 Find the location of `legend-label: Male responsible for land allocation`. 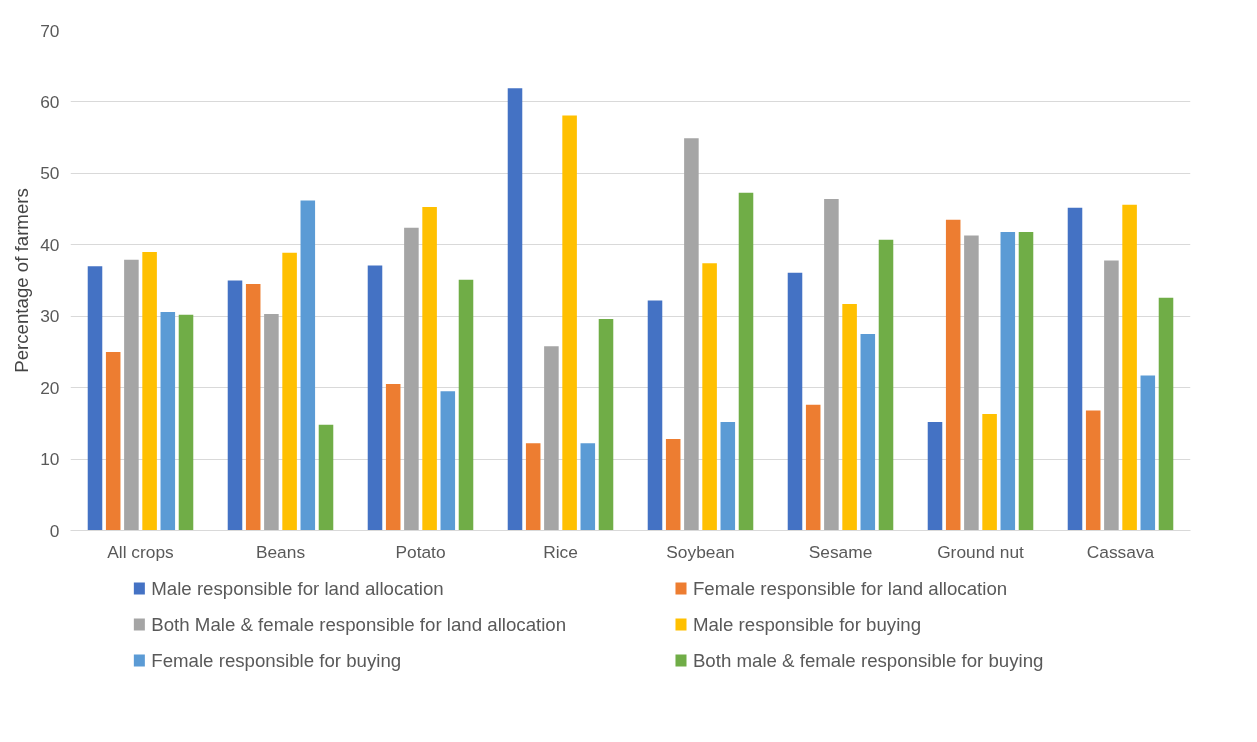

legend-label: Male responsible for land allocation is located at coordinates (297, 588).